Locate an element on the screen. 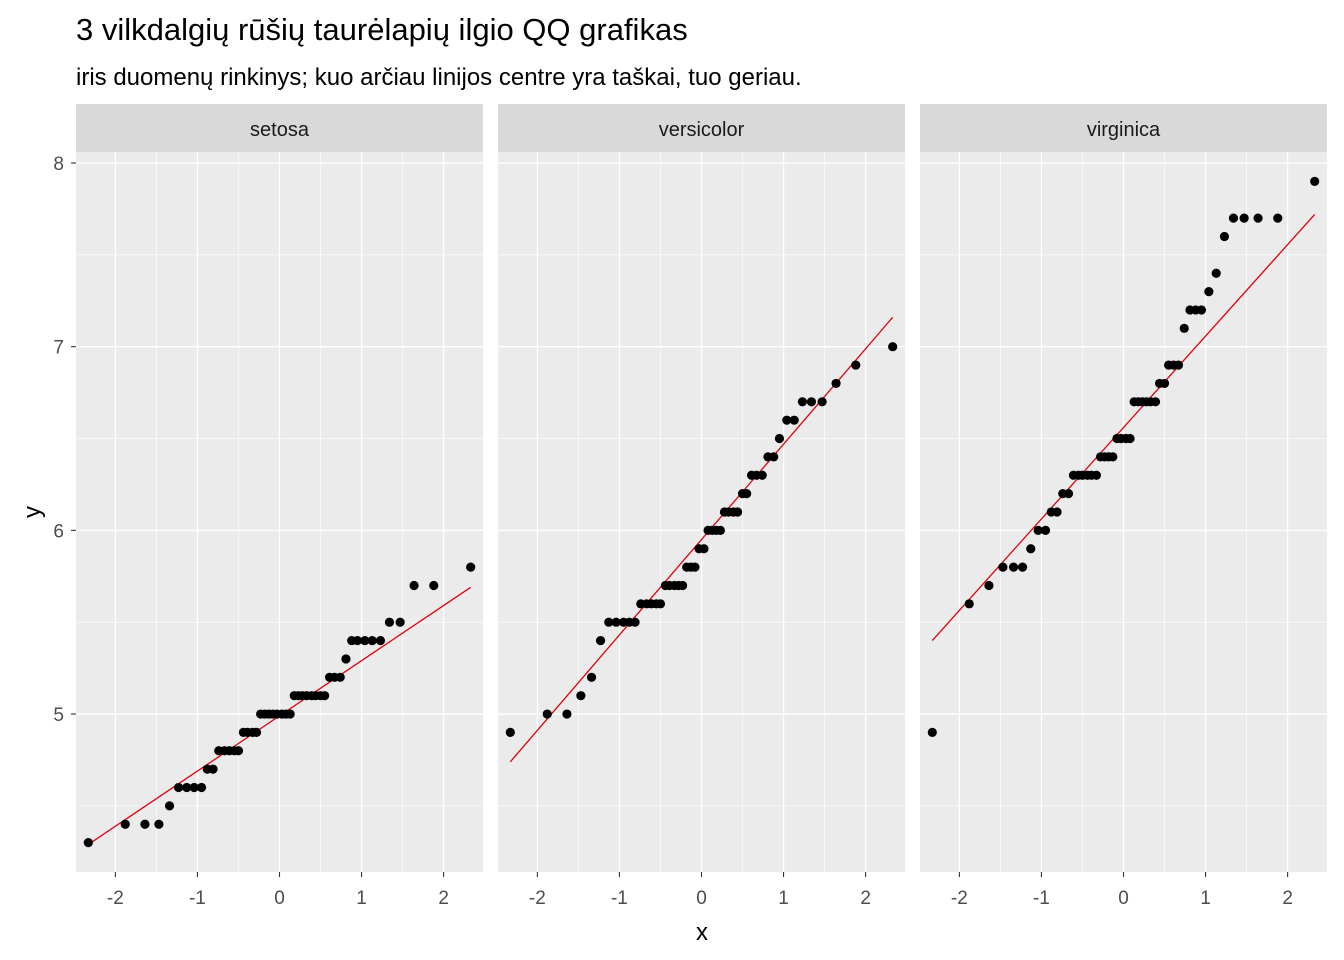 This screenshot has height=960, width=1344. facet-strip-label: virginica is located at coordinates (1124, 130).